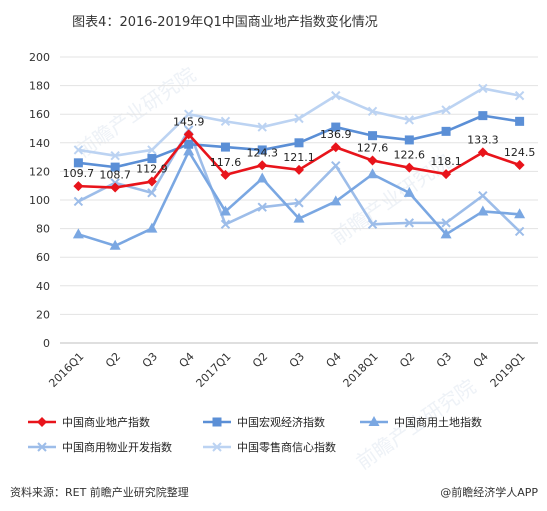 The width and height of the screenshot is (547, 511). What do you see at coordinates (66, 370) in the screenshot?
I see `x-tick-label: 2016Q1` at bounding box center [66, 370].